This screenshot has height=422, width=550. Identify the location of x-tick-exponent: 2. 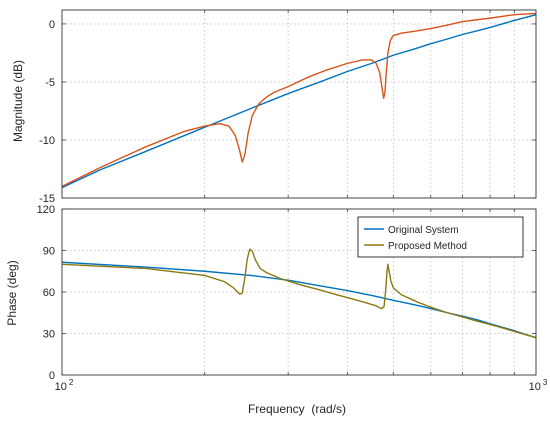
(71, 382).